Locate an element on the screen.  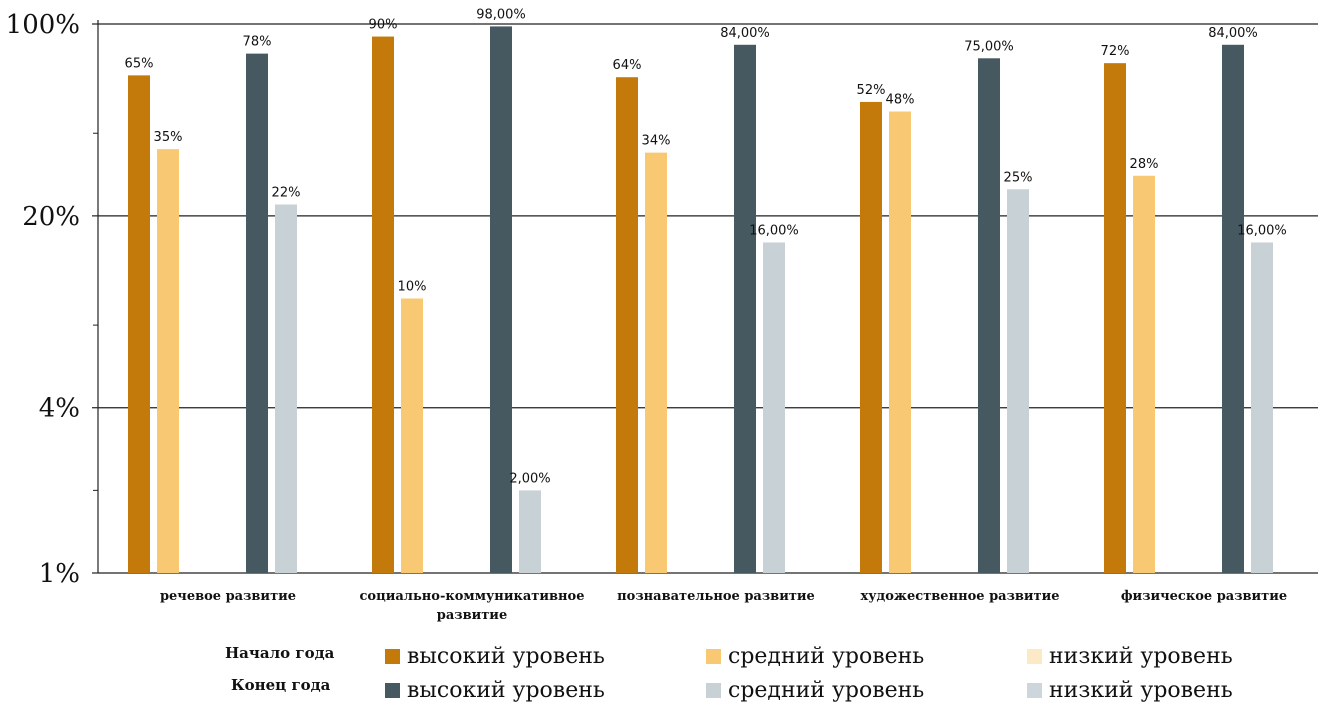
category-label: развитие is located at coordinates (472, 615).